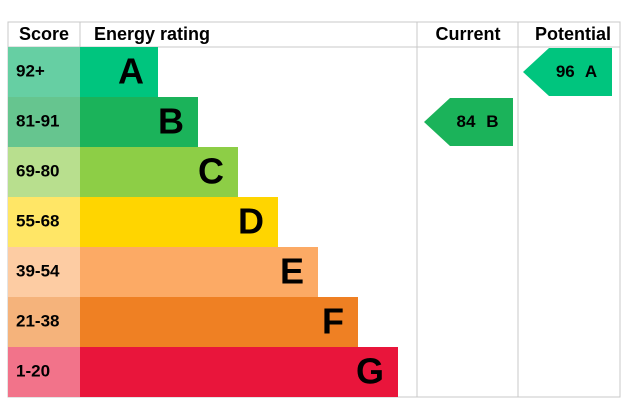  I want to click on score-label: 81-91, so click(37, 120).